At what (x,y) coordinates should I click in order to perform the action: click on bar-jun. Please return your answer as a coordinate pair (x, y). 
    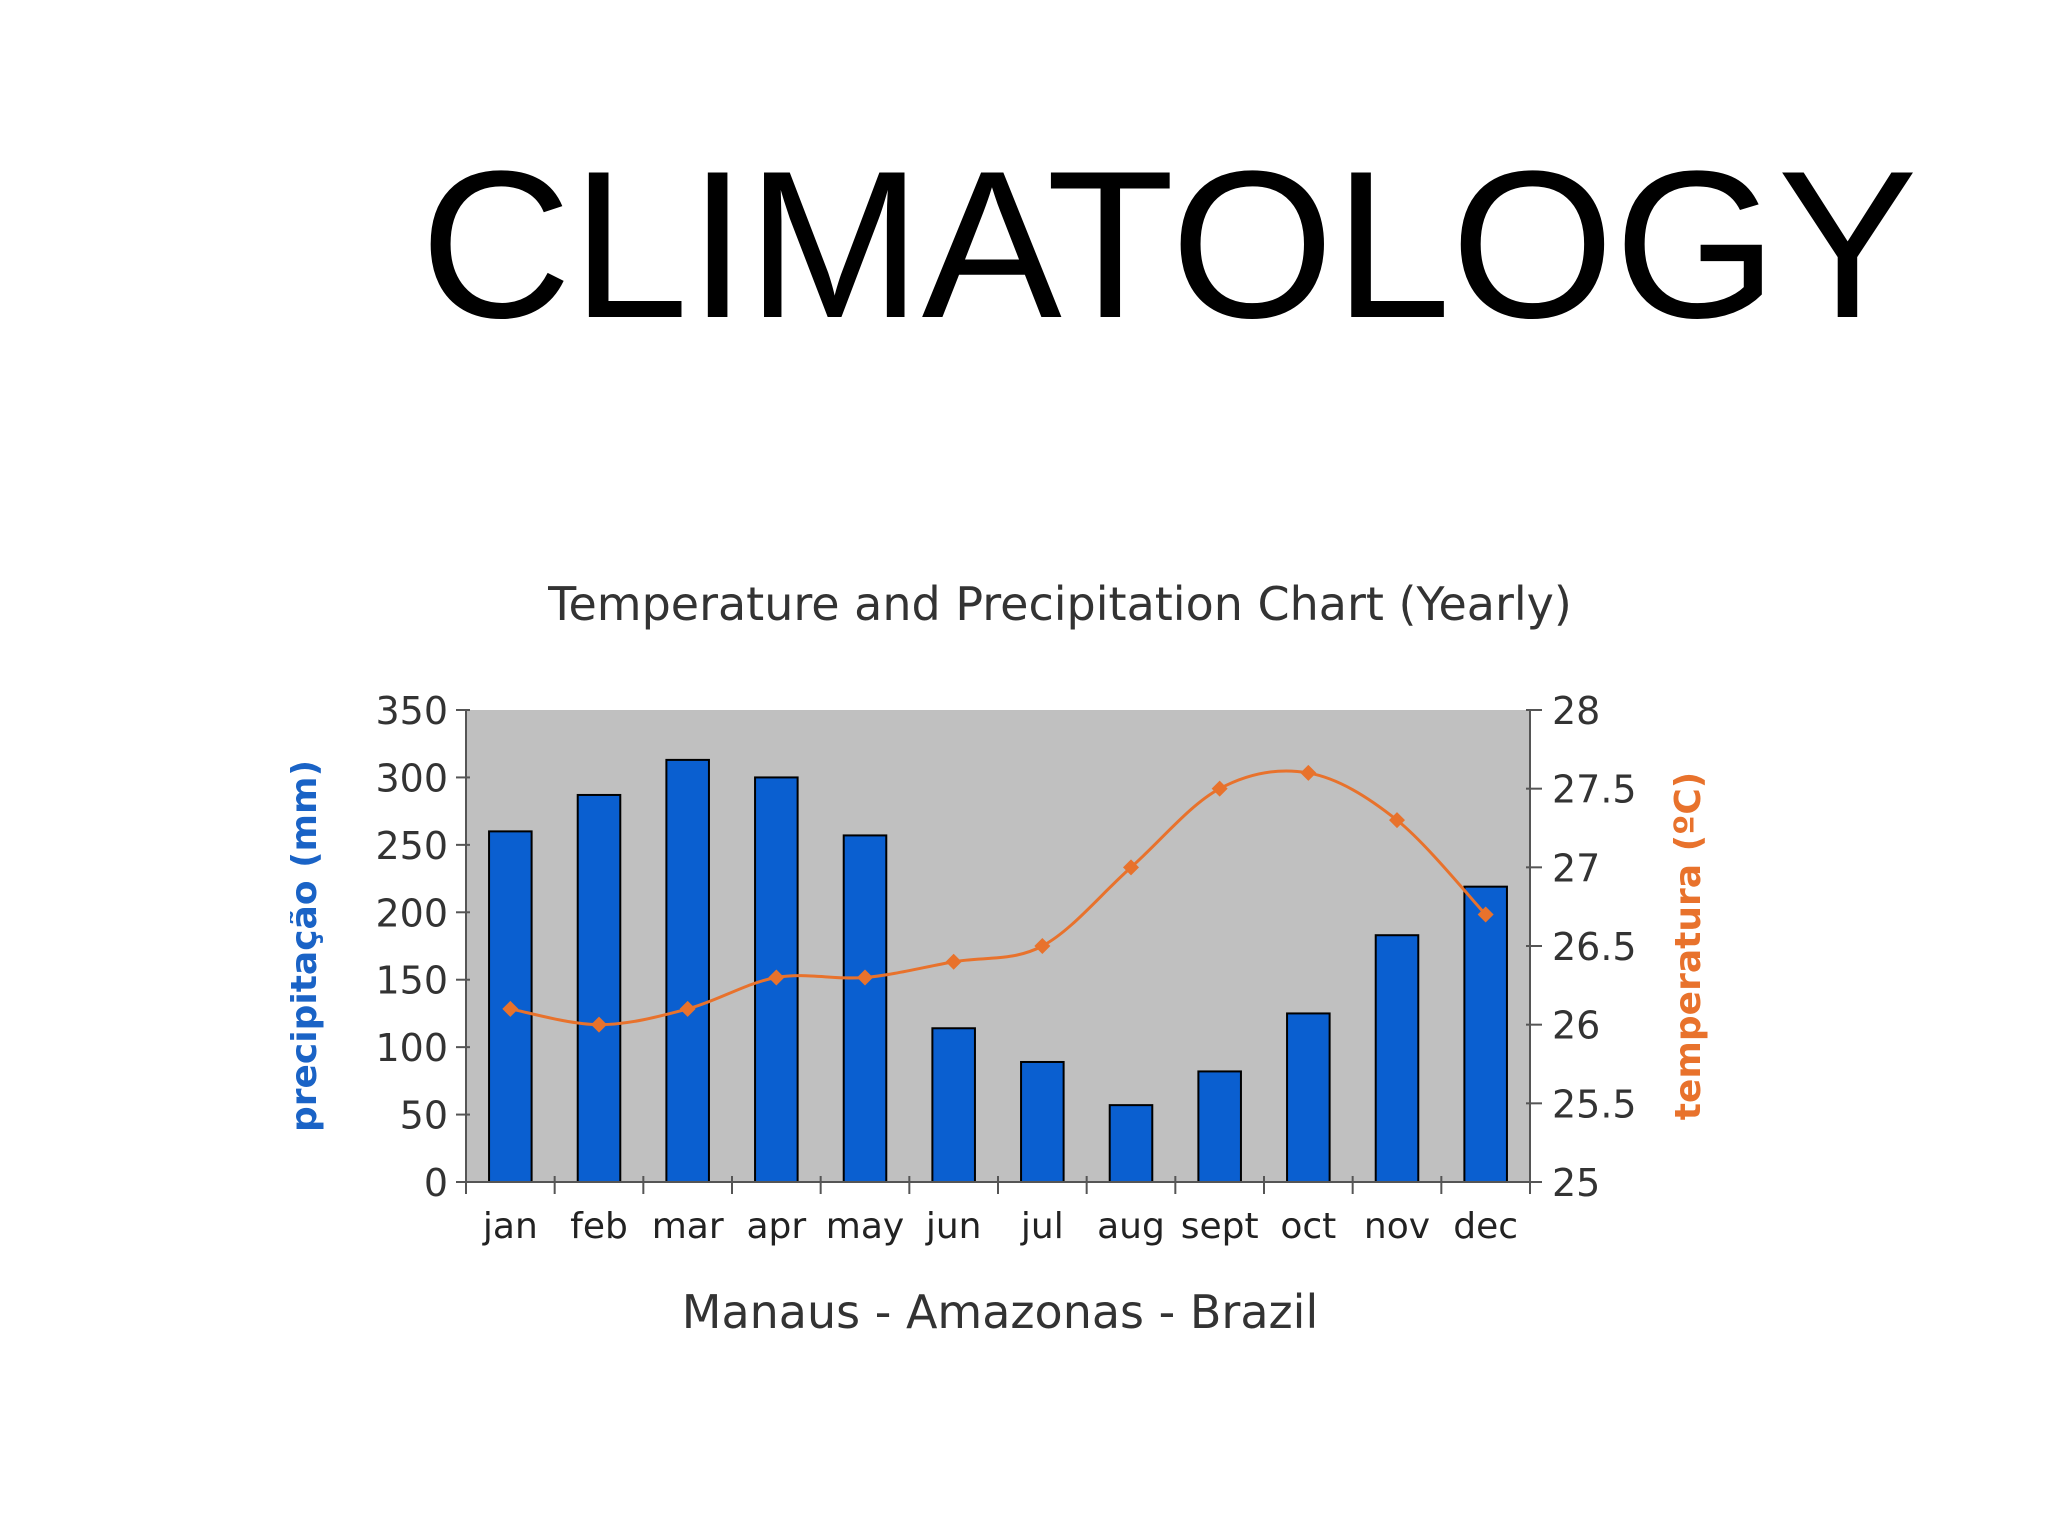
    Looking at the image, I should click on (953, 1105).